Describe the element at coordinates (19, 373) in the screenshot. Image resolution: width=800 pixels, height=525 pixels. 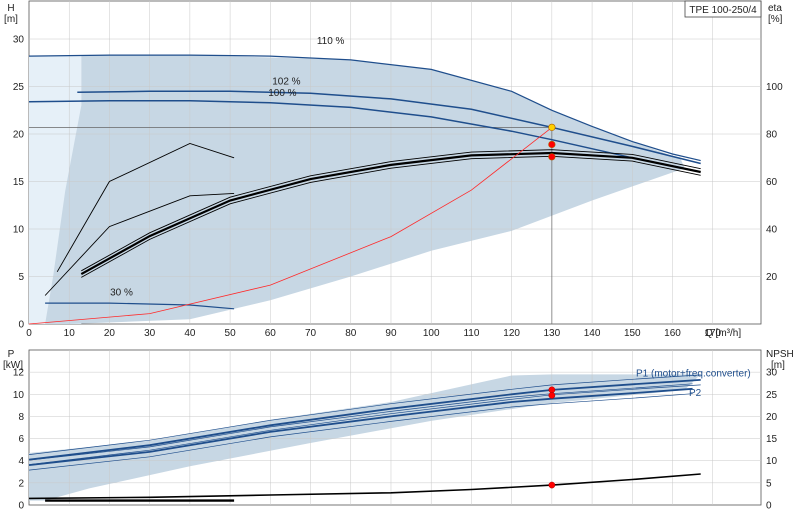
I see `y-left-tick-label: 12` at that location.